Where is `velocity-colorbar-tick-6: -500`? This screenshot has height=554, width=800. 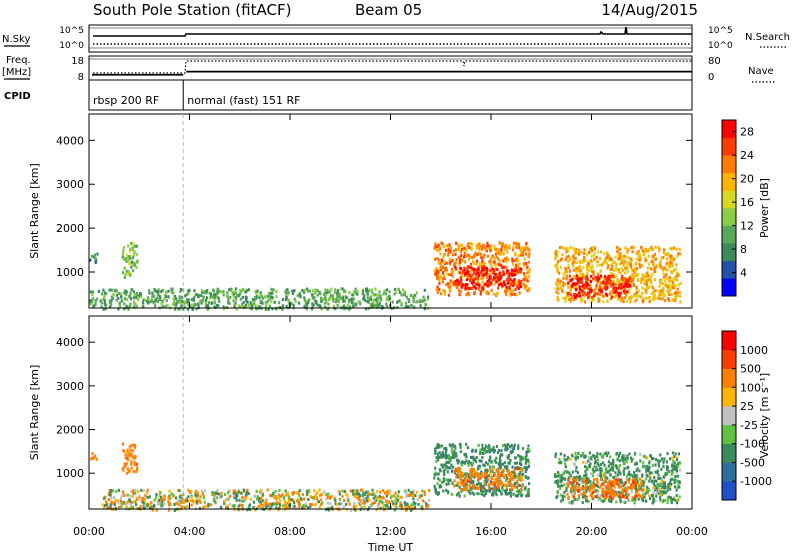
velocity-colorbar-tick-6: -500 is located at coordinates (752, 462).